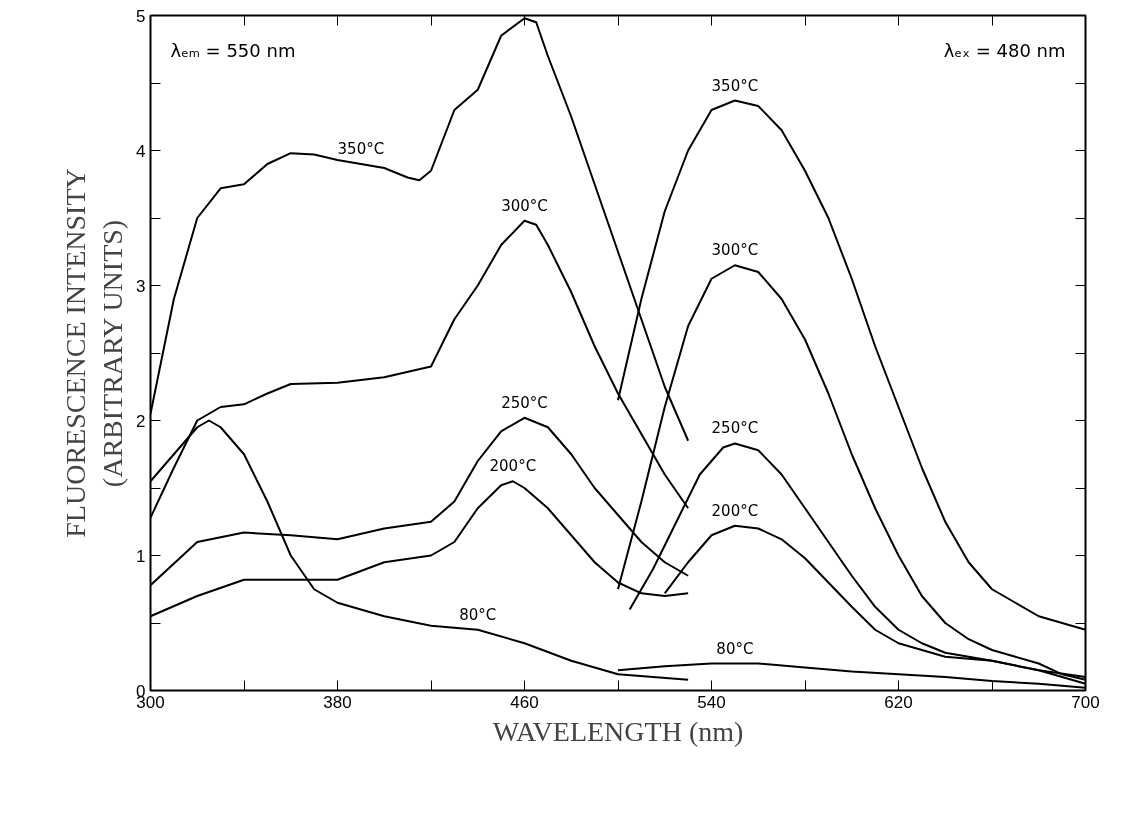 The image size is (1125, 813). What do you see at coordinates (141, 421) in the screenshot?
I see `y-tick-label: 2` at bounding box center [141, 421].